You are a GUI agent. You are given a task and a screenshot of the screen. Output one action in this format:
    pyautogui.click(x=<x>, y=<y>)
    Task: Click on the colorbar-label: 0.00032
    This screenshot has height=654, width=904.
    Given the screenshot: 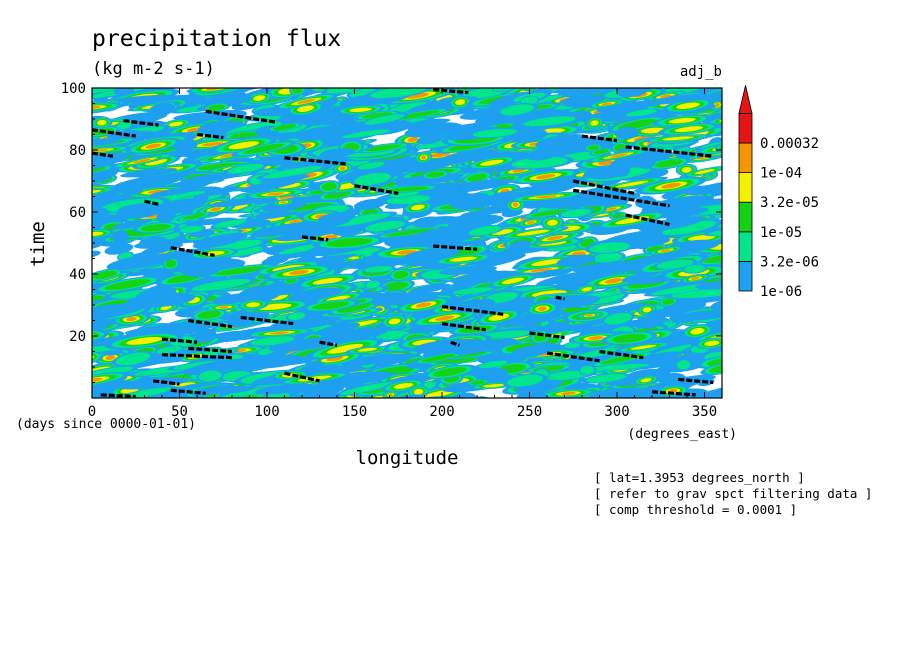 What is the action you would take?
    pyautogui.click(x=789, y=144)
    